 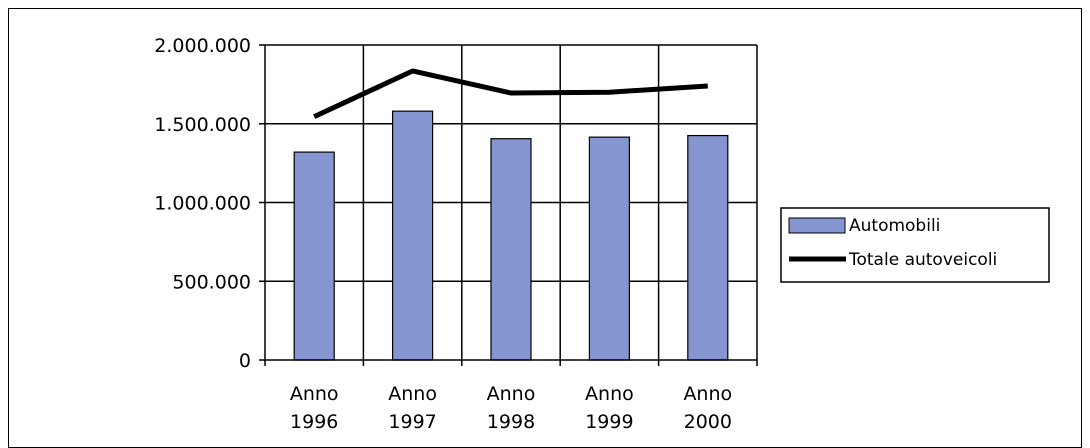 I want to click on y-tick-label: 0, so click(x=245, y=361).